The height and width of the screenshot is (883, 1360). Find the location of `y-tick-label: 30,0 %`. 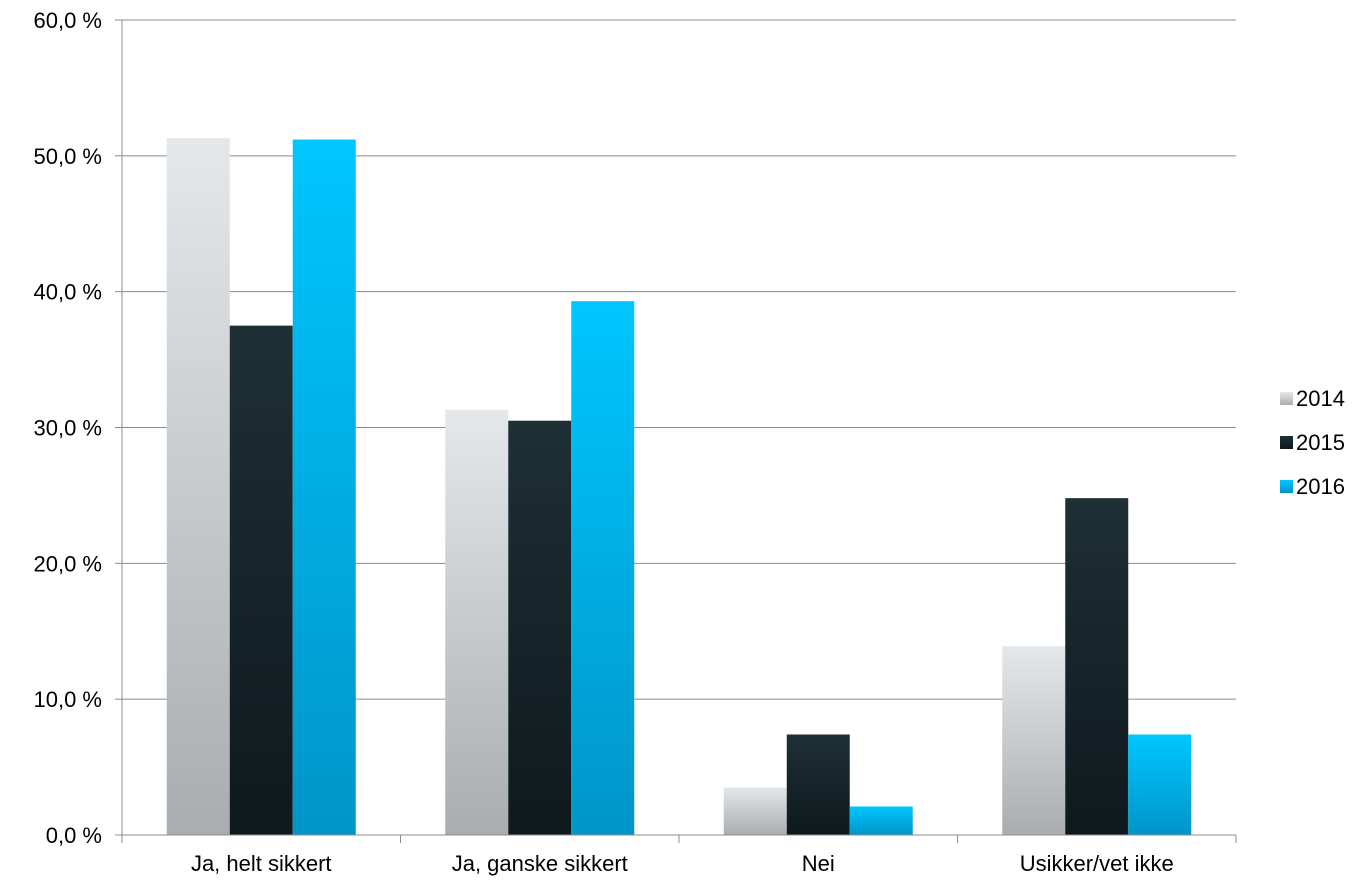

y-tick-label: 30,0 % is located at coordinates (68, 428).